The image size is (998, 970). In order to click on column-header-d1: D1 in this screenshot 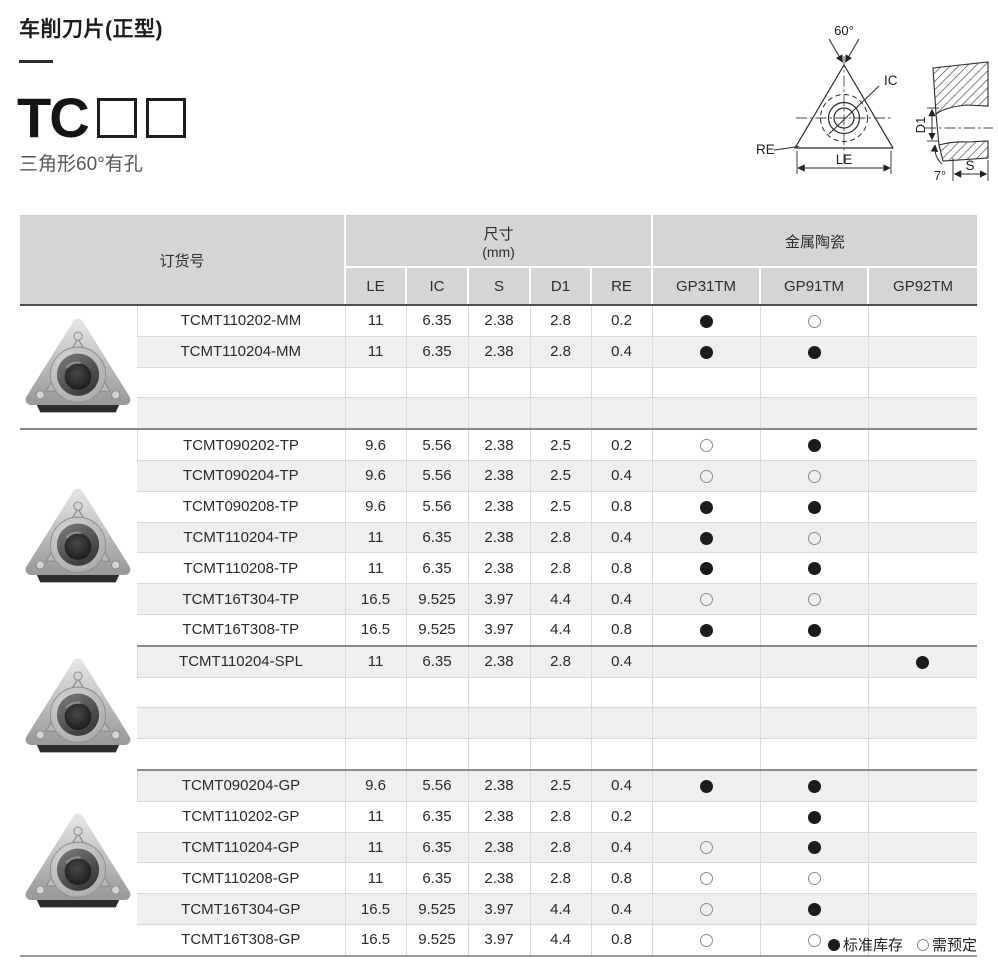, I will do `click(560, 286)`.